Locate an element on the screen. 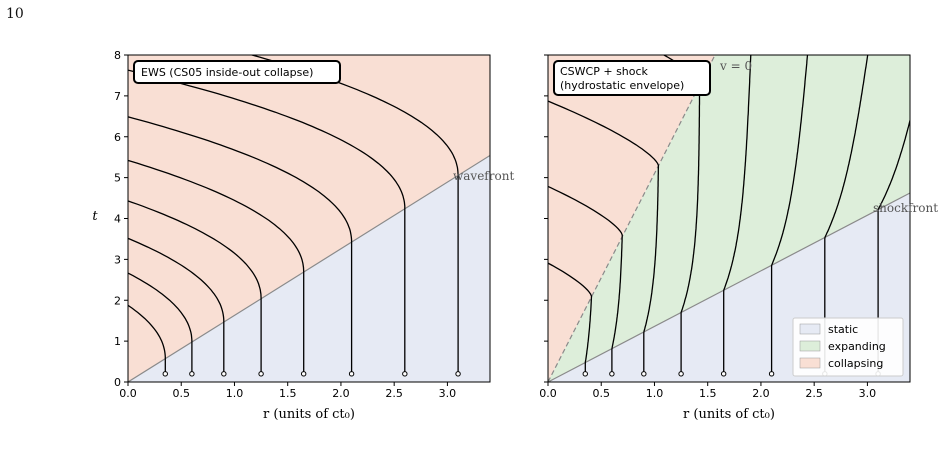  y-tick-label: 7 is located at coordinates (117, 96).